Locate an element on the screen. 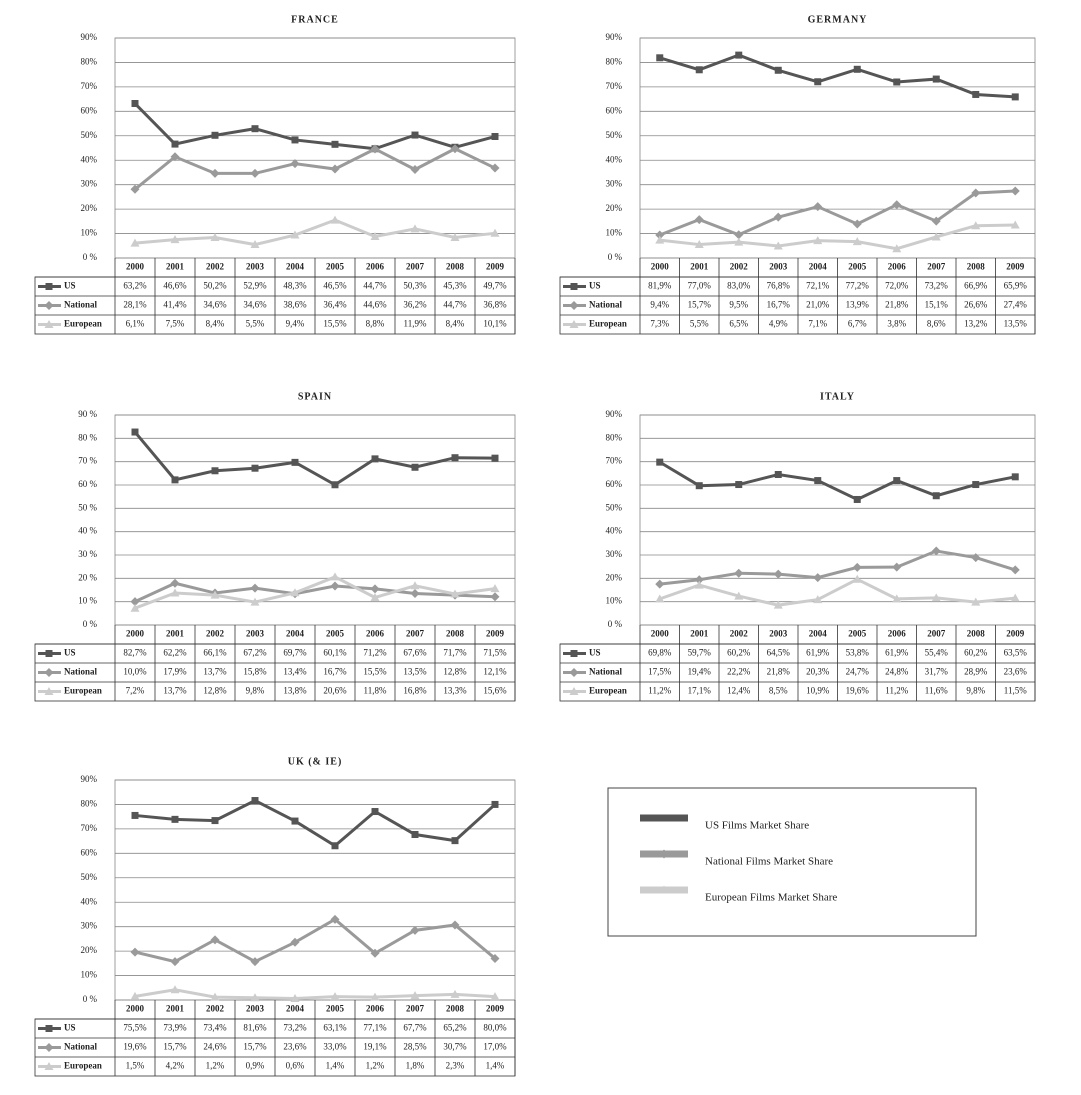 The image size is (1081, 1095). x-tick-label: 2007 is located at coordinates (415, 1009).